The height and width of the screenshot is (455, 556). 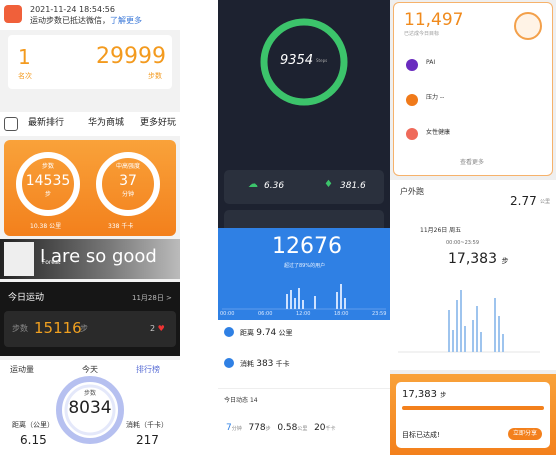 I want to click on calories-value: 383, so click(x=265, y=364).